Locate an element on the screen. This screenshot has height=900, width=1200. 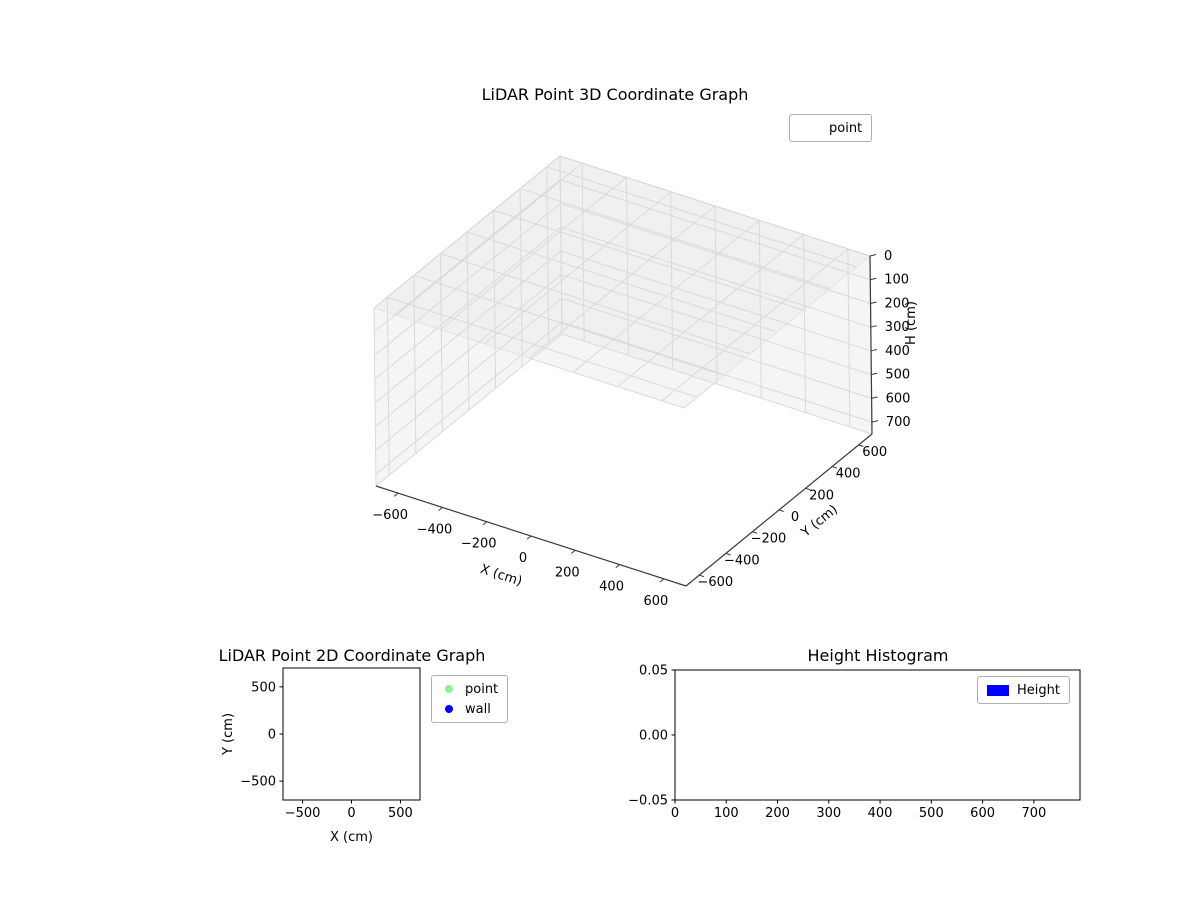
z-tick-label-3d: 400 is located at coordinates (897, 351).